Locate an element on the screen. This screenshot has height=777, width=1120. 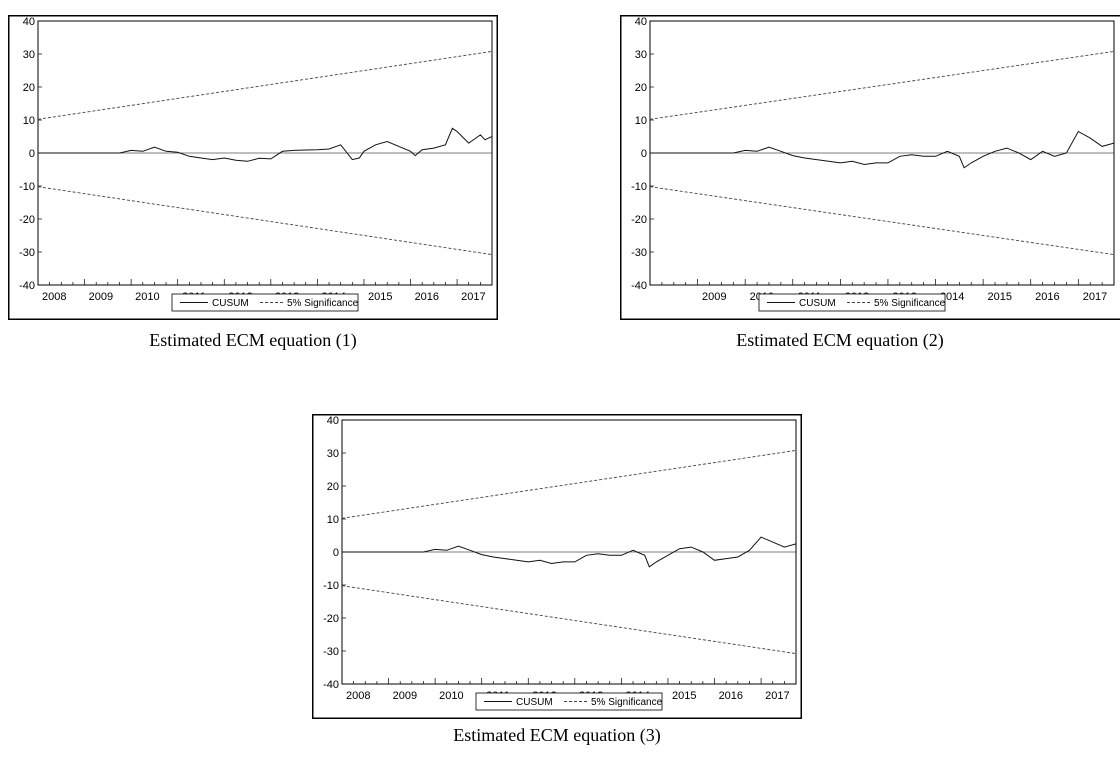
chart-2-caption: Estimated ECM equation (2) is located at coordinates (840, 340).